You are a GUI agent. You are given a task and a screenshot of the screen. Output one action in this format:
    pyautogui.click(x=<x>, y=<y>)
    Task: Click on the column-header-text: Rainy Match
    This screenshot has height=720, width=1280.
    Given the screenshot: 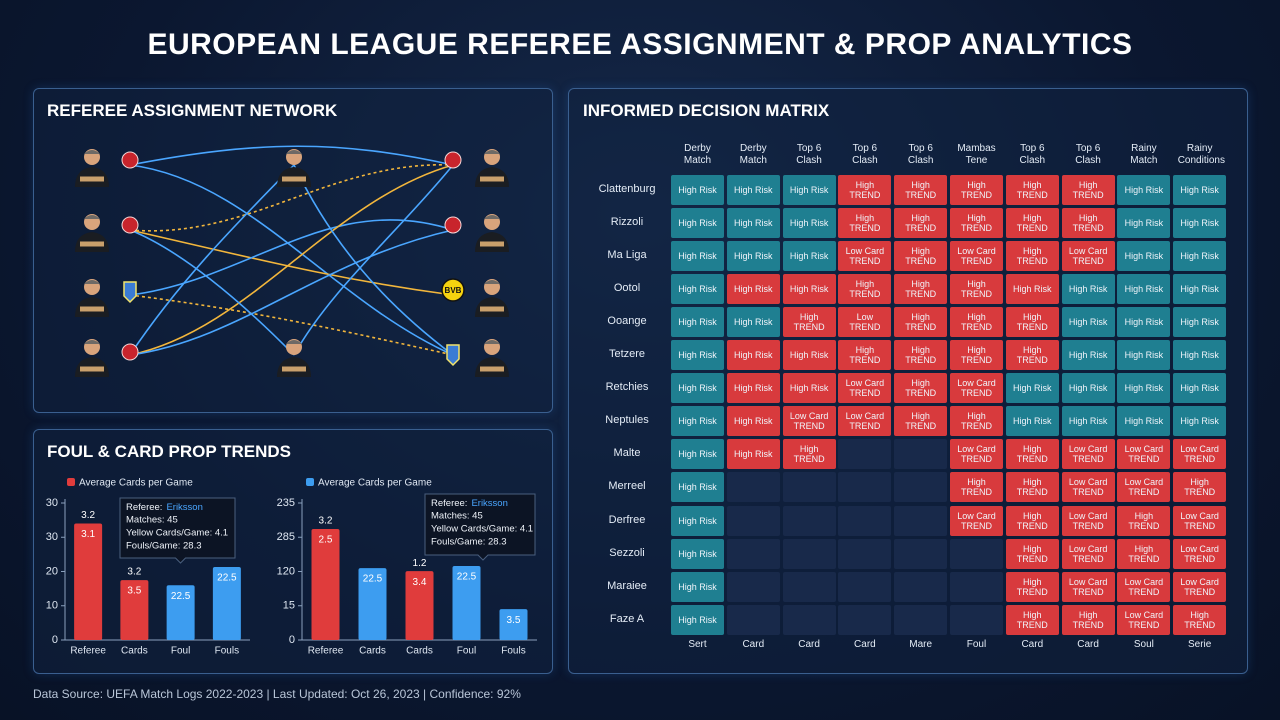 What is the action you would take?
    pyautogui.click(x=1144, y=154)
    